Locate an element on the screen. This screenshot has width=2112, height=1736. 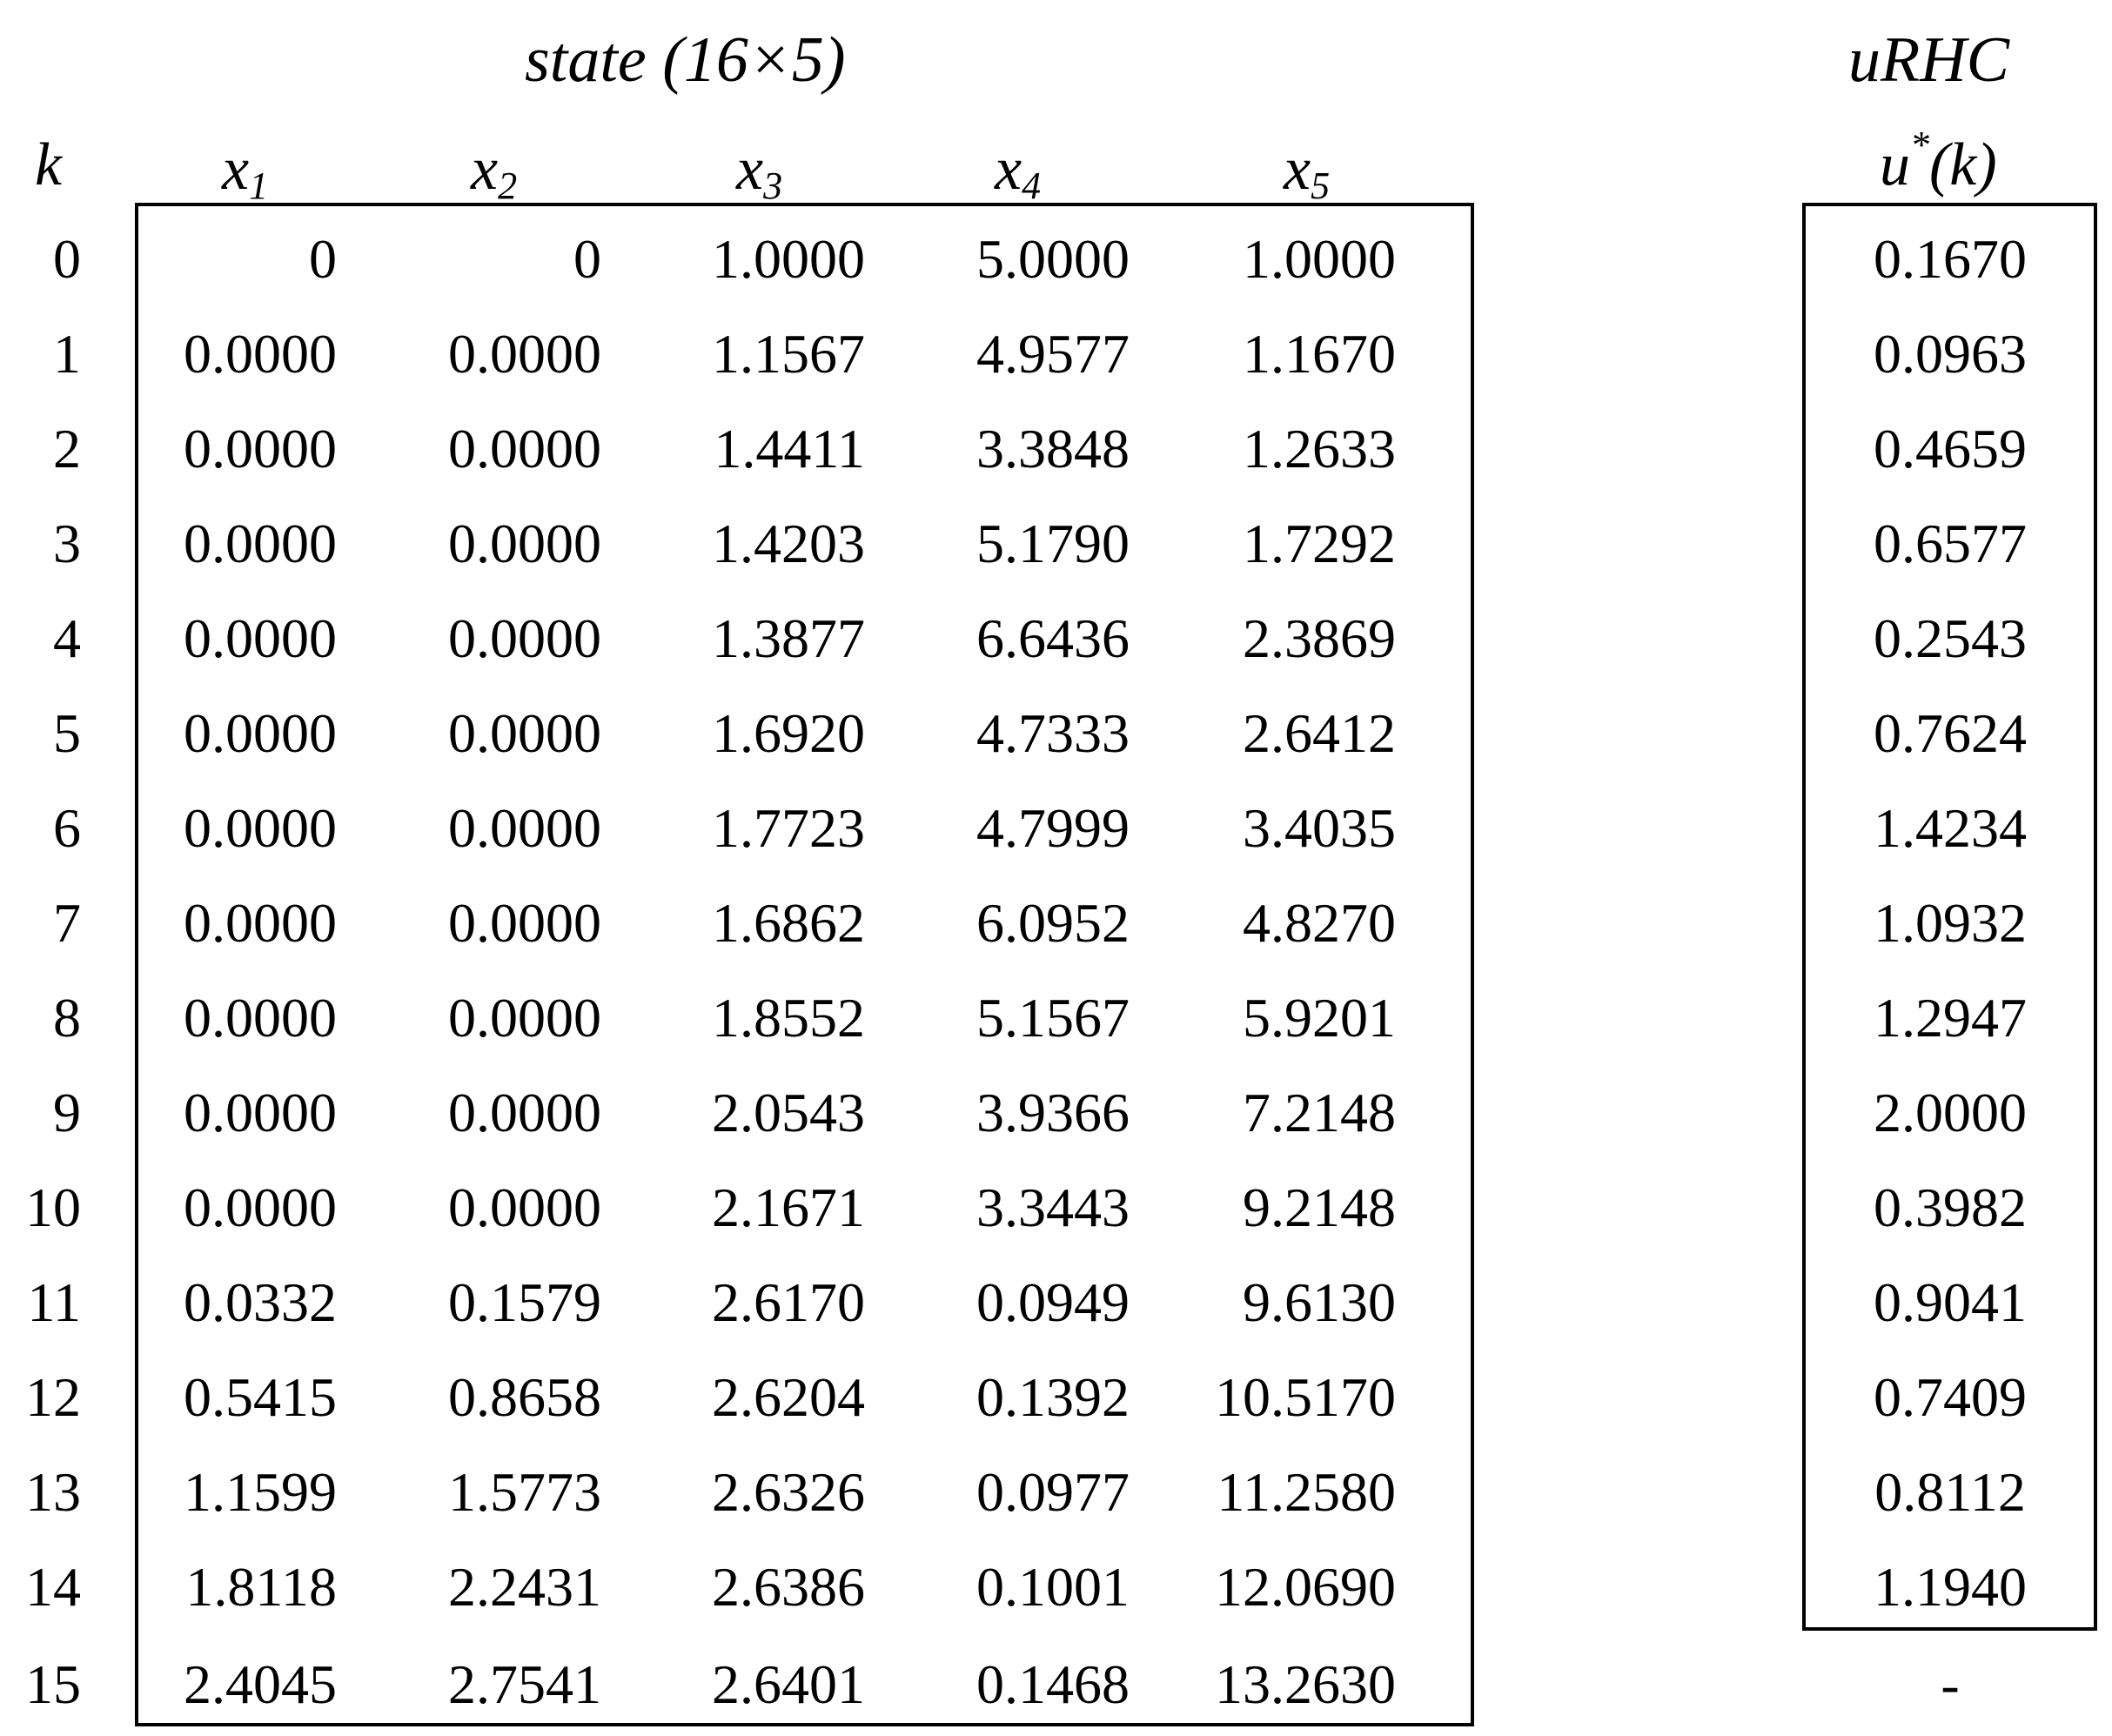
u-column-header: u*(k) is located at coordinates (1938, 161).